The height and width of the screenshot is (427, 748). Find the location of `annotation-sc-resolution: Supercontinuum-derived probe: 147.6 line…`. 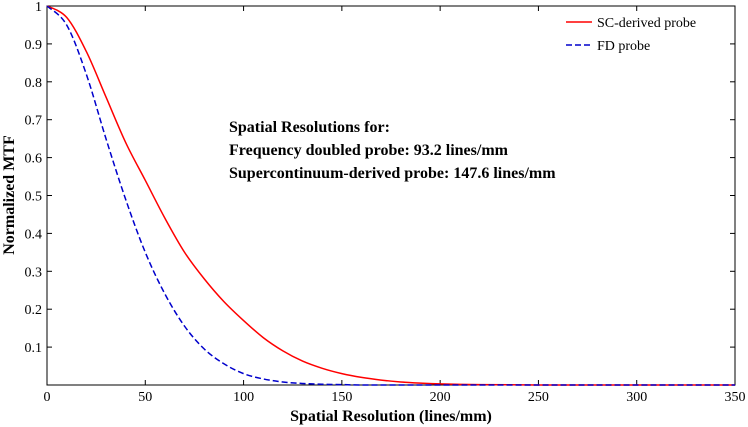

annotation-sc-resolution: Supercontinuum-derived probe: 147.6 line… is located at coordinates (392, 173).